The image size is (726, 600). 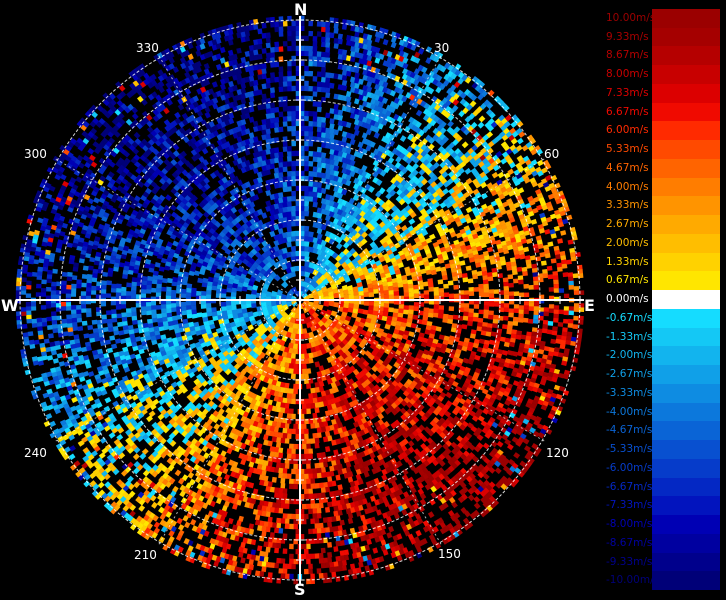 I want to click on legend-label: -4.67m/s, so click(x=629, y=430).